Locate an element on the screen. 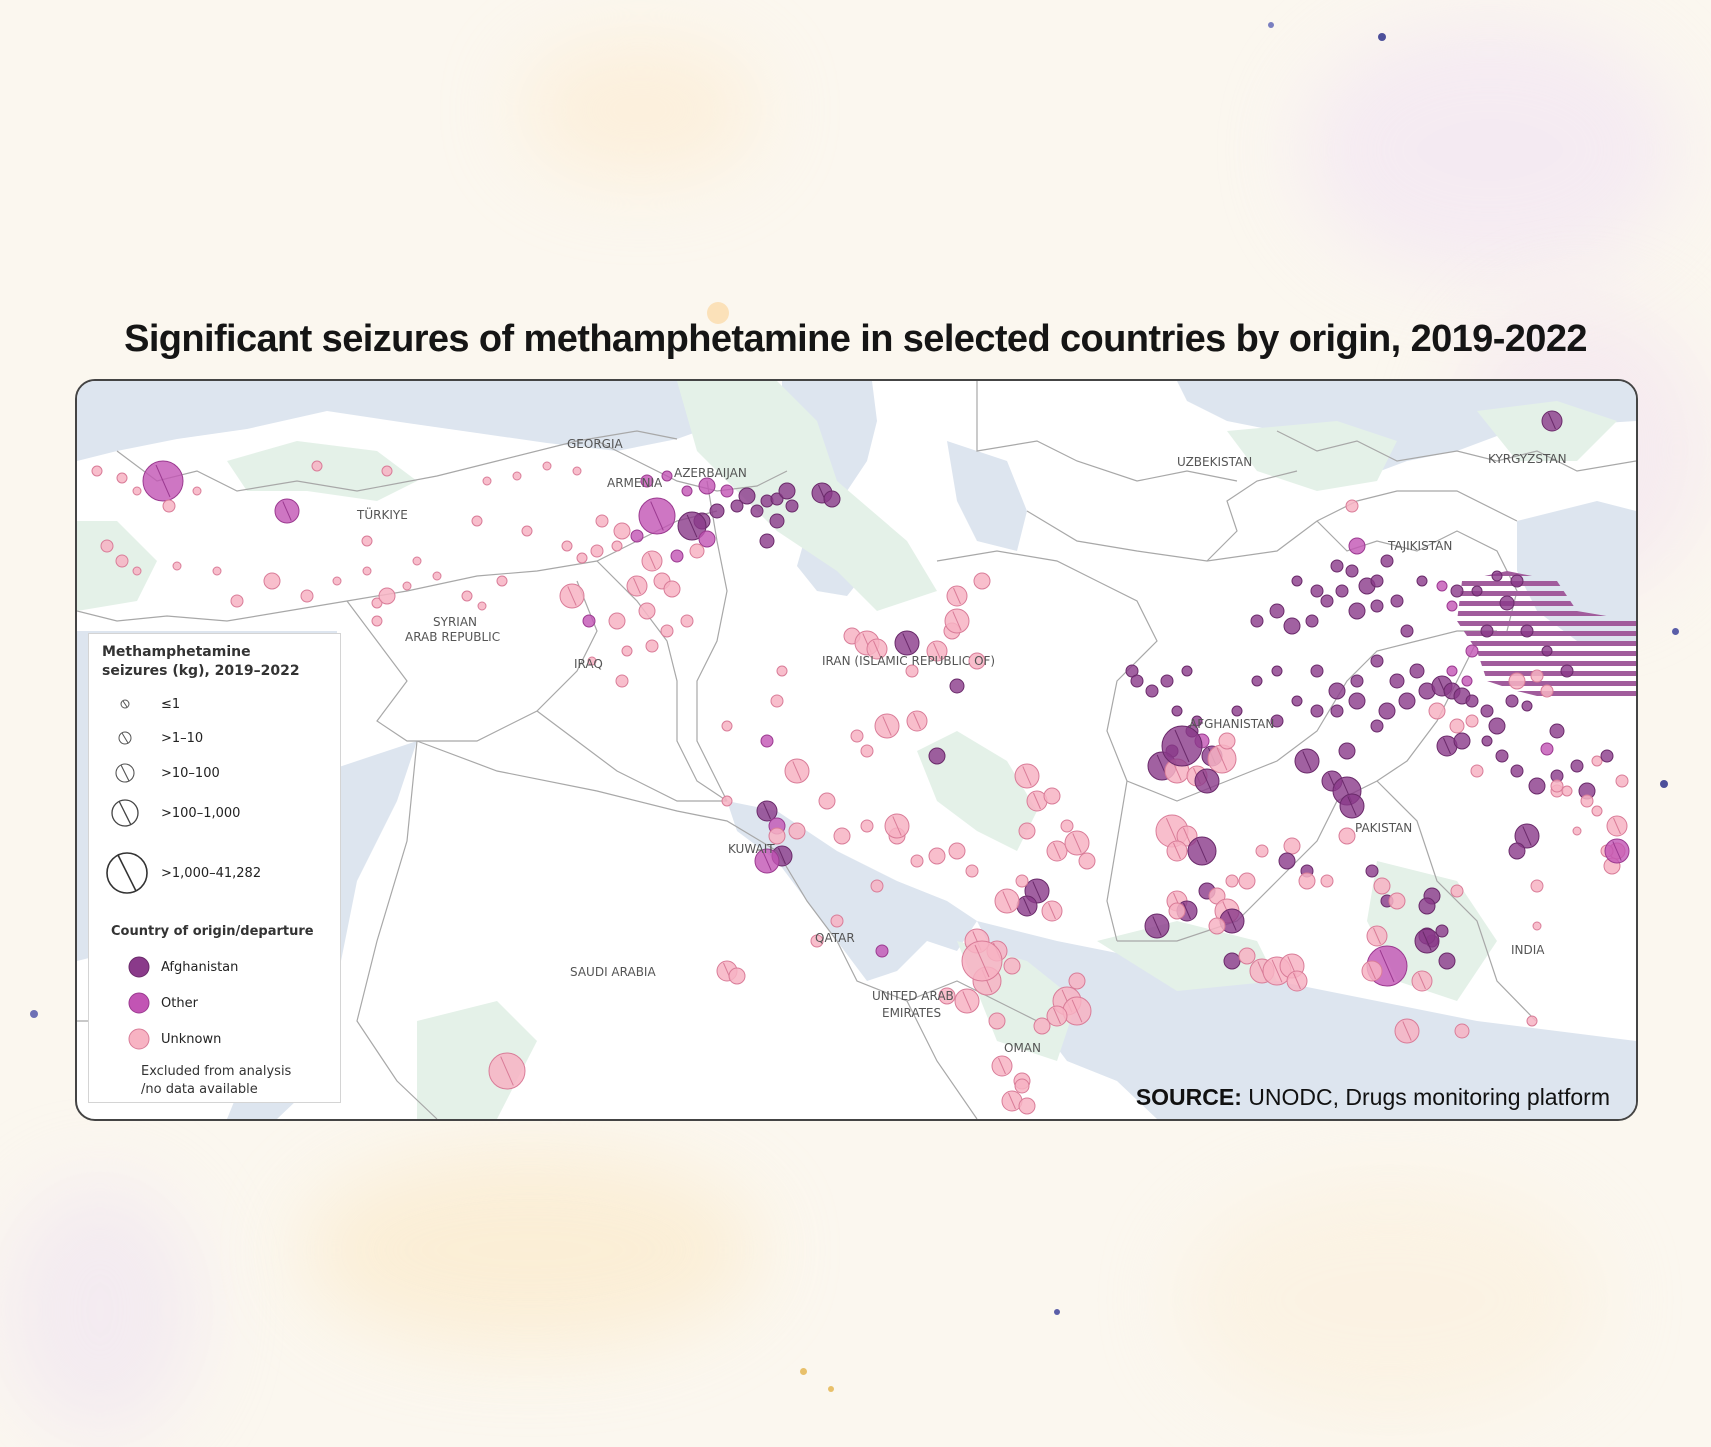  green-region is located at coordinates (117, 566).